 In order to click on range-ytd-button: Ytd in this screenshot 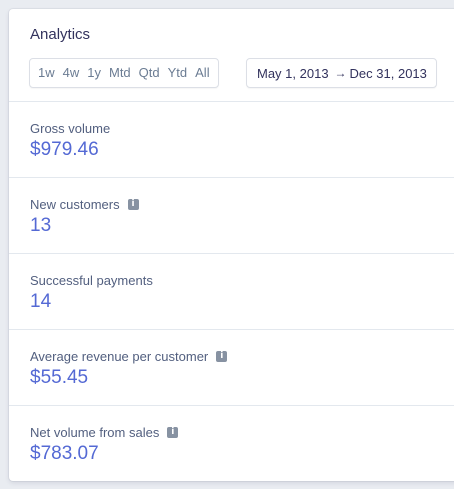, I will do `click(177, 72)`.